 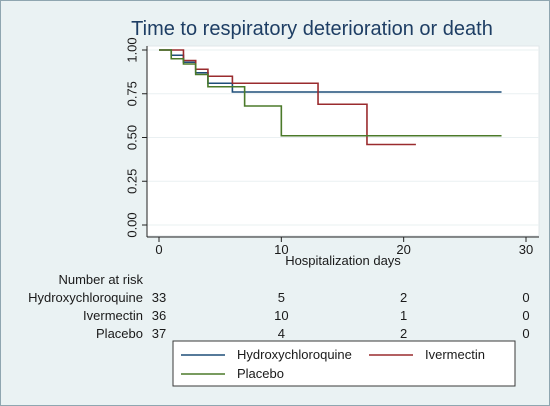 What do you see at coordinates (294, 354) in the screenshot?
I see `legend-label: Hydroxychloroquine` at bounding box center [294, 354].